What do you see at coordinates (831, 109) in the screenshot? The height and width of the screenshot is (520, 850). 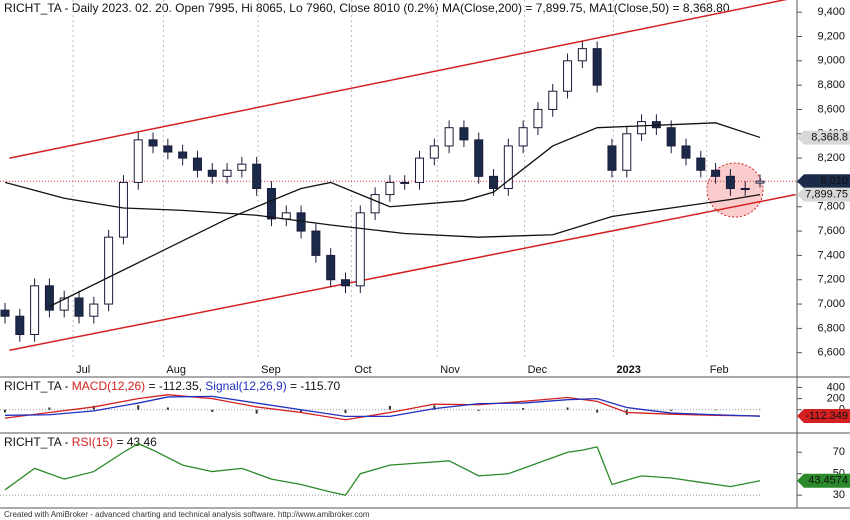 I see `y-tick-label: 8,600` at bounding box center [831, 109].